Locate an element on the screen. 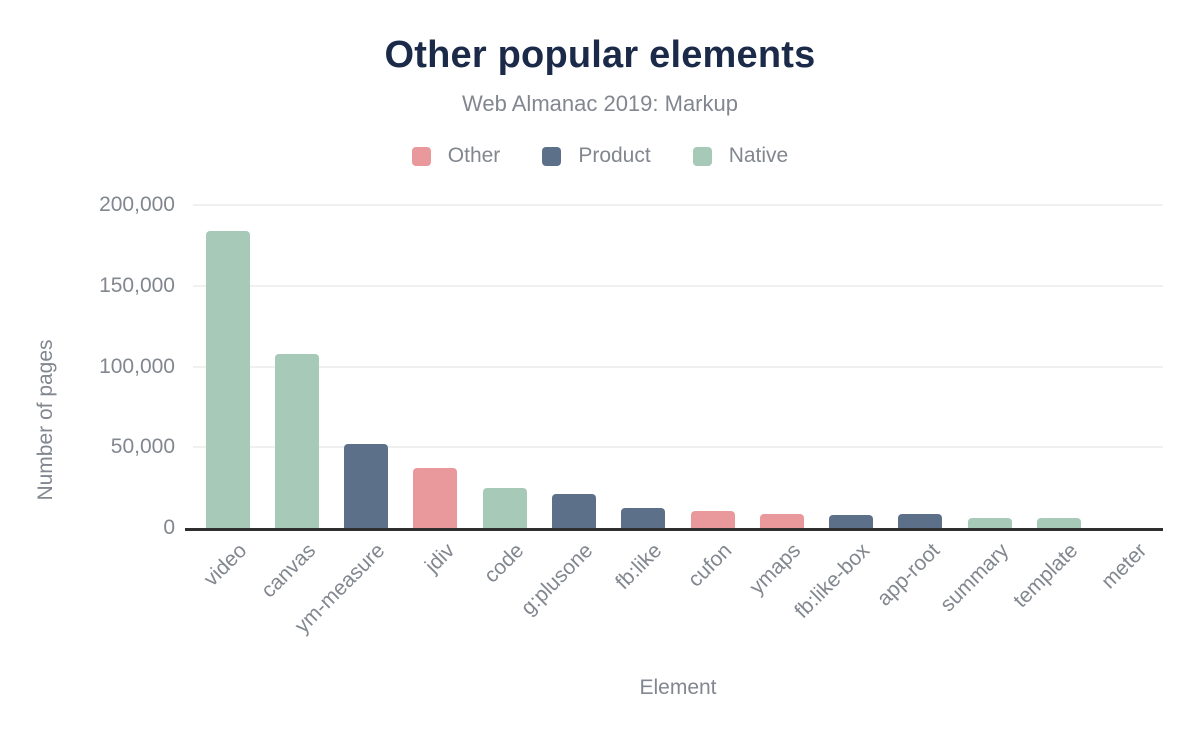 Image resolution: width=1200 pixels, height=740 pixels. legend-item-native: Native is located at coordinates (740, 156).